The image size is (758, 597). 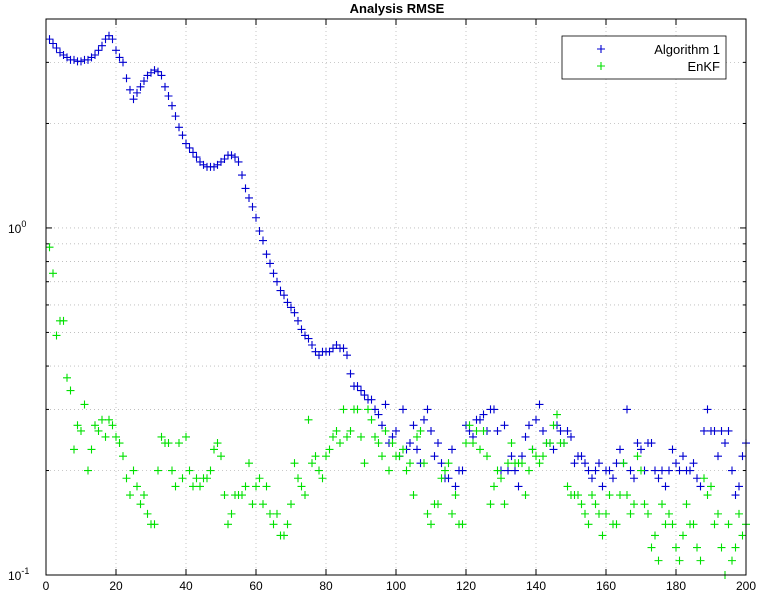 What do you see at coordinates (326, 586) in the screenshot?
I see `x-tick-label: 80` at bounding box center [326, 586].